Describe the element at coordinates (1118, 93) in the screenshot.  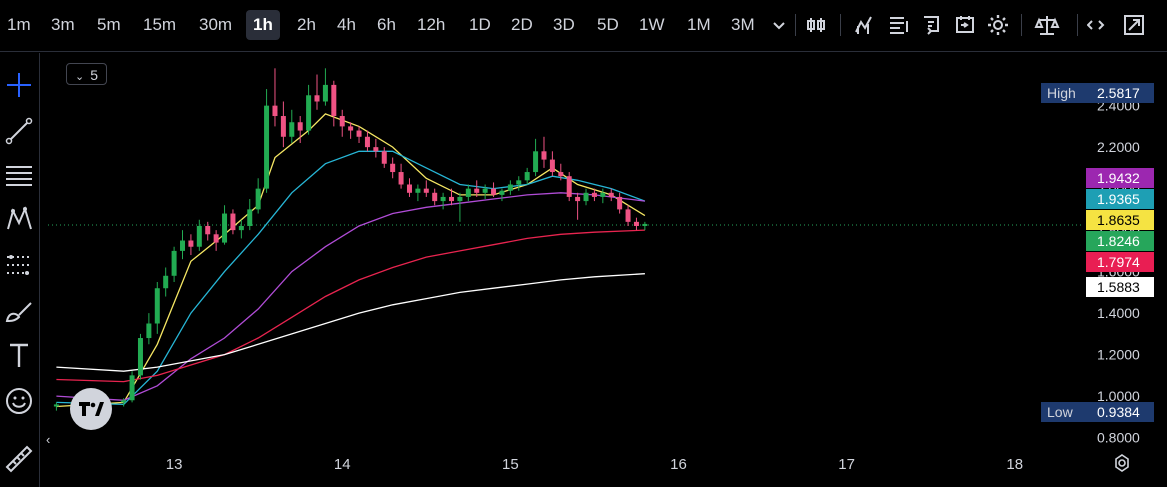
I see `high-value: 2.5817` at that location.